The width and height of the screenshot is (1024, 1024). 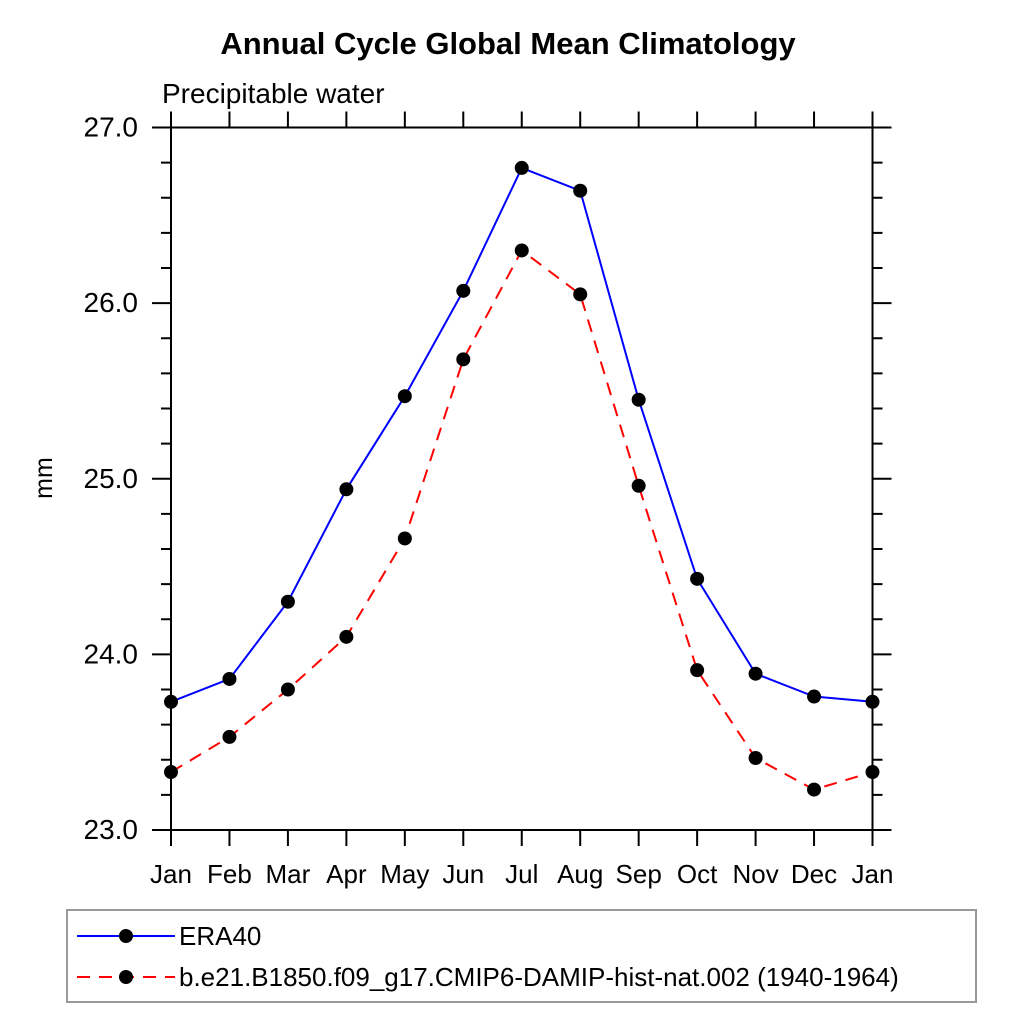 What do you see at coordinates (463, 874) in the screenshot?
I see `x-tick-label: Jun` at bounding box center [463, 874].